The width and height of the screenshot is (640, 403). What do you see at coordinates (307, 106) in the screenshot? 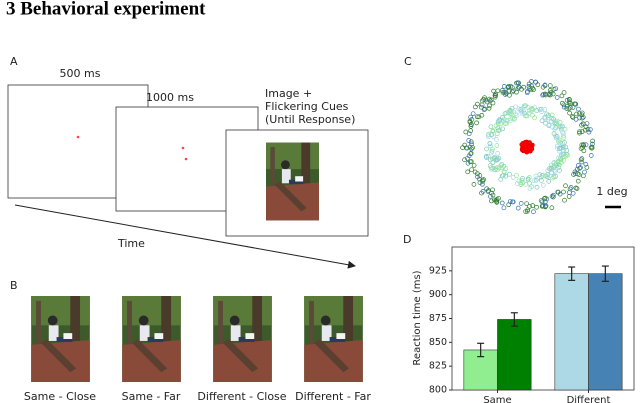
I see `screen-caption: Flickering Cues` at bounding box center [307, 106].